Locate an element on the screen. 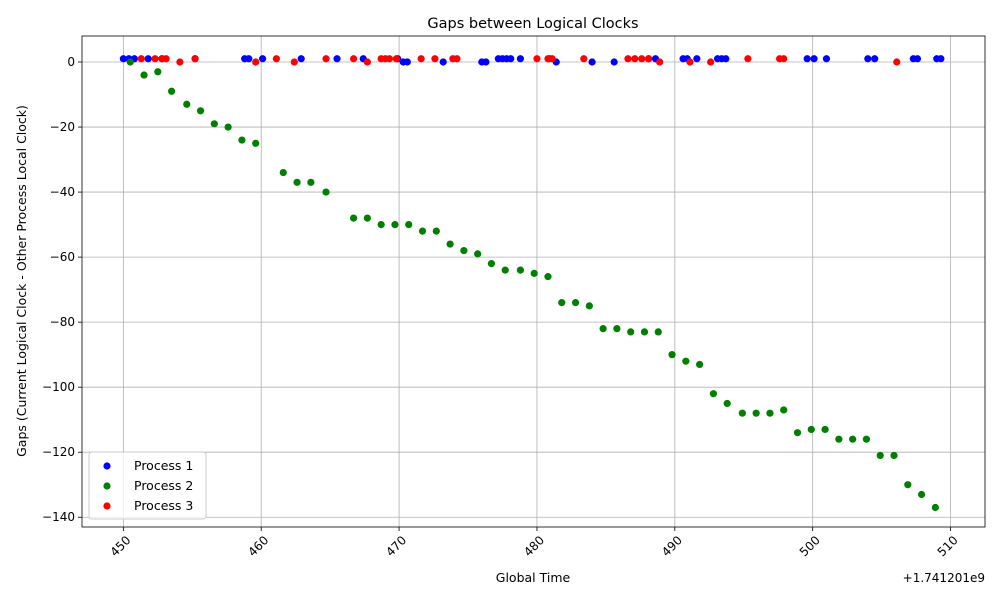 The image size is (1000, 600). legend: Process 1 Process 2 Process 3 is located at coordinates (147, 485).